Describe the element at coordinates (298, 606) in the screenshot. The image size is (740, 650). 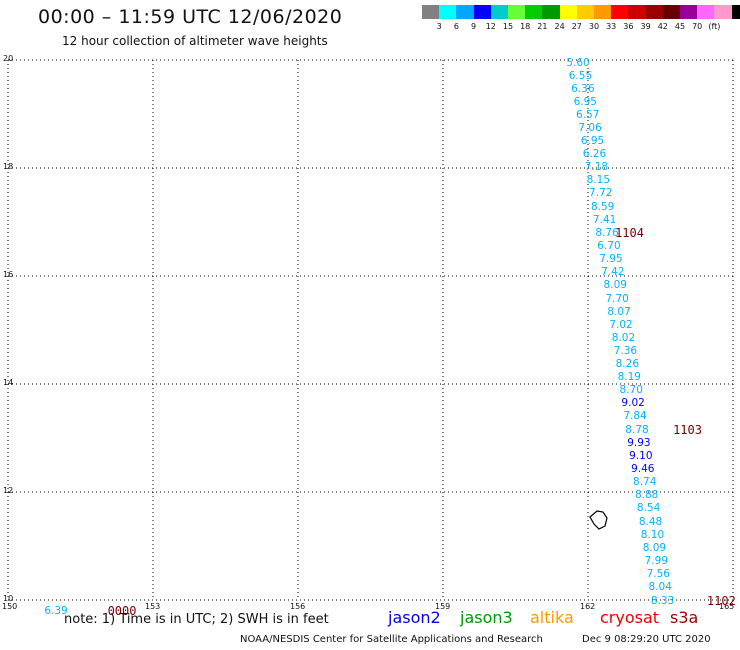
I see `longitude-tick-label: 156` at that location.